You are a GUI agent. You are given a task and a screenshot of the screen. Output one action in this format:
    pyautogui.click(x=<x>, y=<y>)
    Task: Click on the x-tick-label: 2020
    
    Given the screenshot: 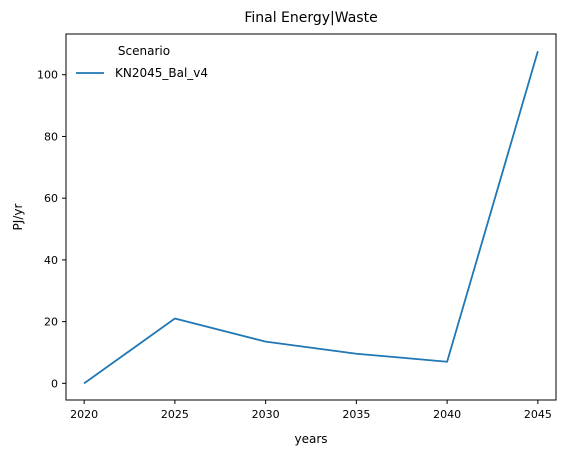 What is the action you would take?
    pyautogui.click(x=84, y=414)
    